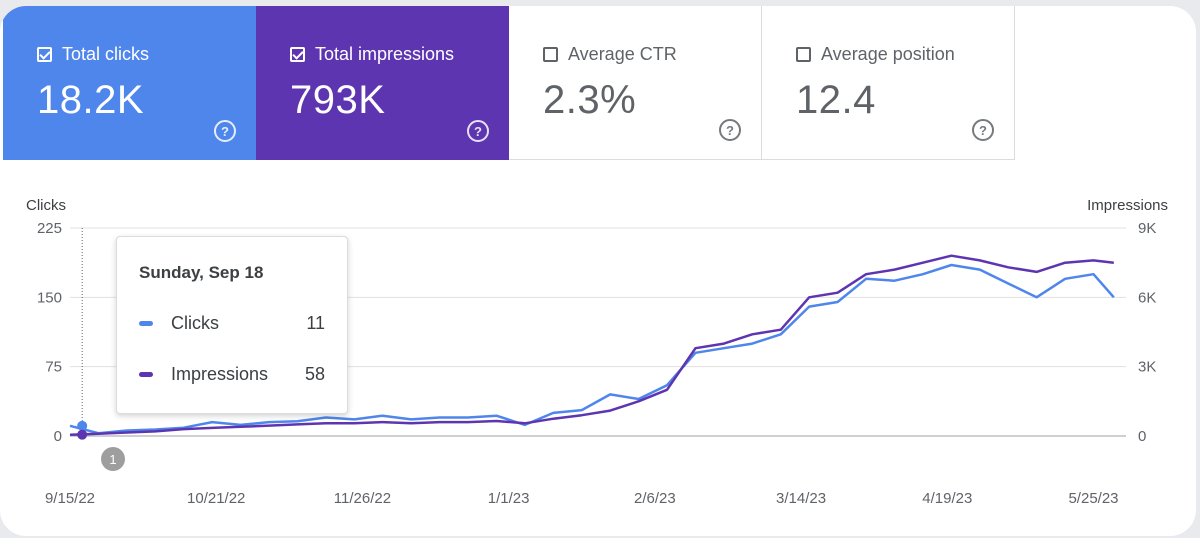  What do you see at coordinates (338, 100) in the screenshot?
I see `card-value: 793K` at bounding box center [338, 100].